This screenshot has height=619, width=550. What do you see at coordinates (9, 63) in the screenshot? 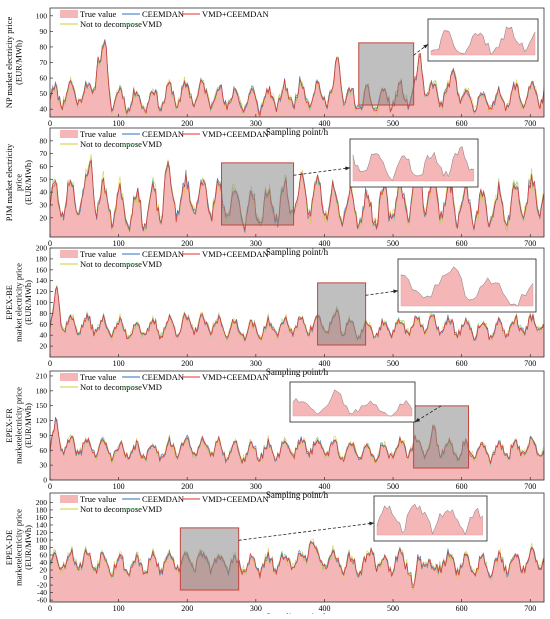
I see `y-axis-label-line: NP market electricity price` at bounding box center [9, 63].